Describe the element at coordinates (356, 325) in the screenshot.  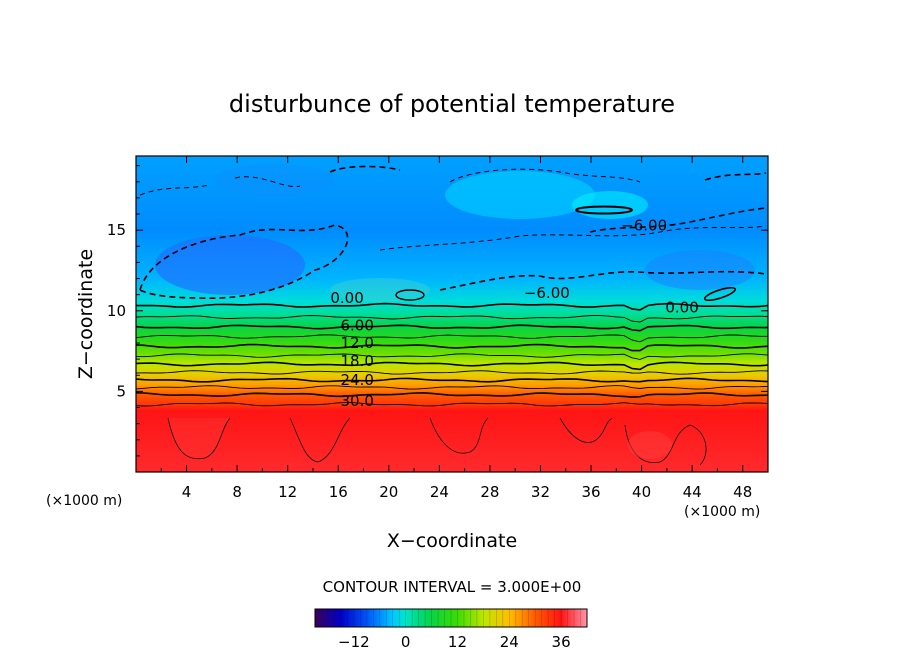
I see `contour-label: 6.00` at that location.